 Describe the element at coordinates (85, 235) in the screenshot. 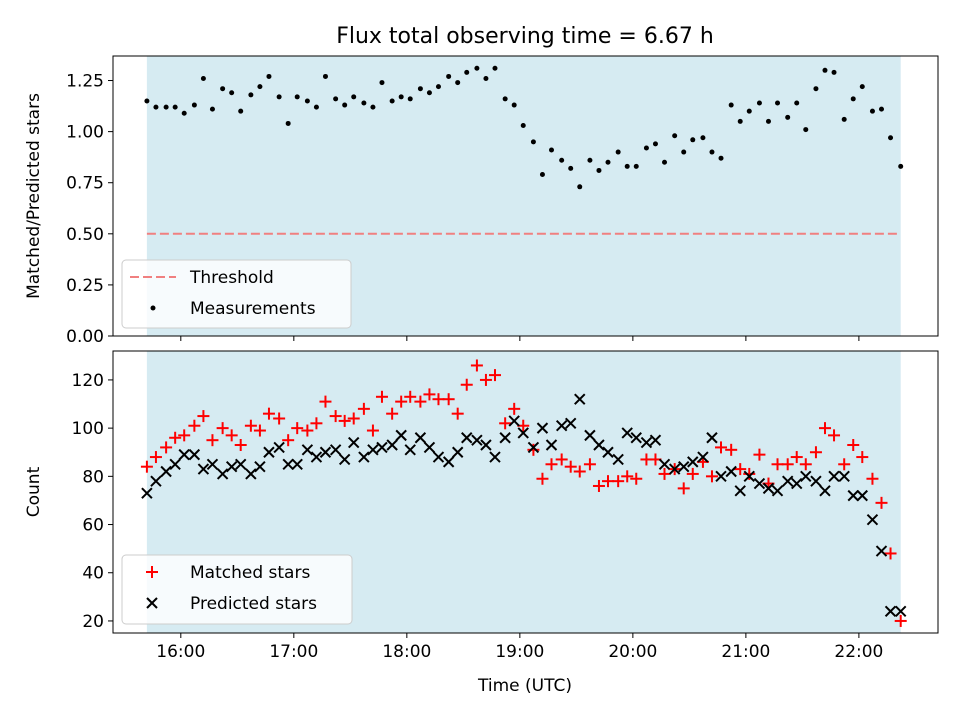

I see `y-tick-label: 0.50` at that location.